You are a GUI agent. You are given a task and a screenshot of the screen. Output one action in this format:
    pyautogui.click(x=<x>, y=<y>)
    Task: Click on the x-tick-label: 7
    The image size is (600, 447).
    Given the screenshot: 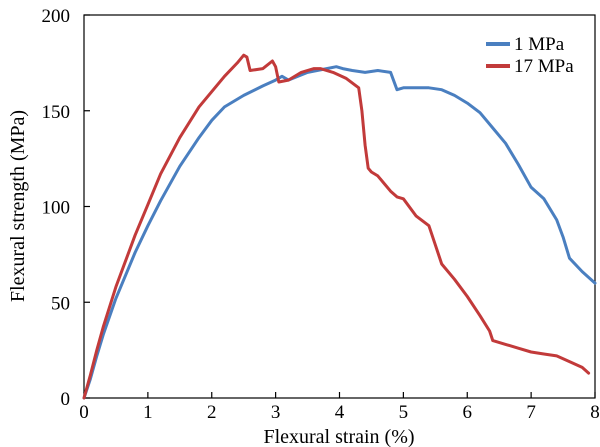 What is the action you would take?
    pyautogui.click(x=531, y=412)
    